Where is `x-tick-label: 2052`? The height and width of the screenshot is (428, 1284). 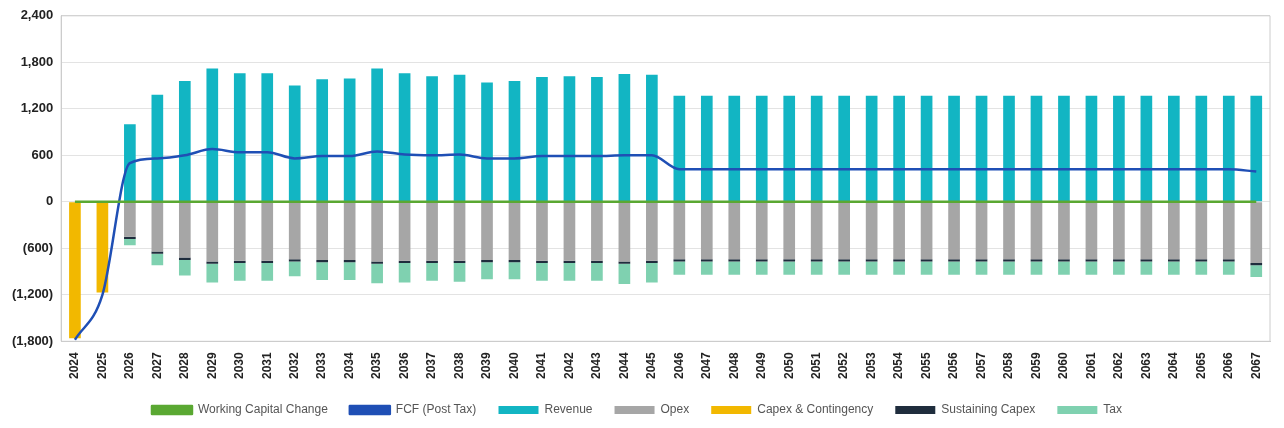 x-tick-label: 2052 is located at coordinates (843, 365).